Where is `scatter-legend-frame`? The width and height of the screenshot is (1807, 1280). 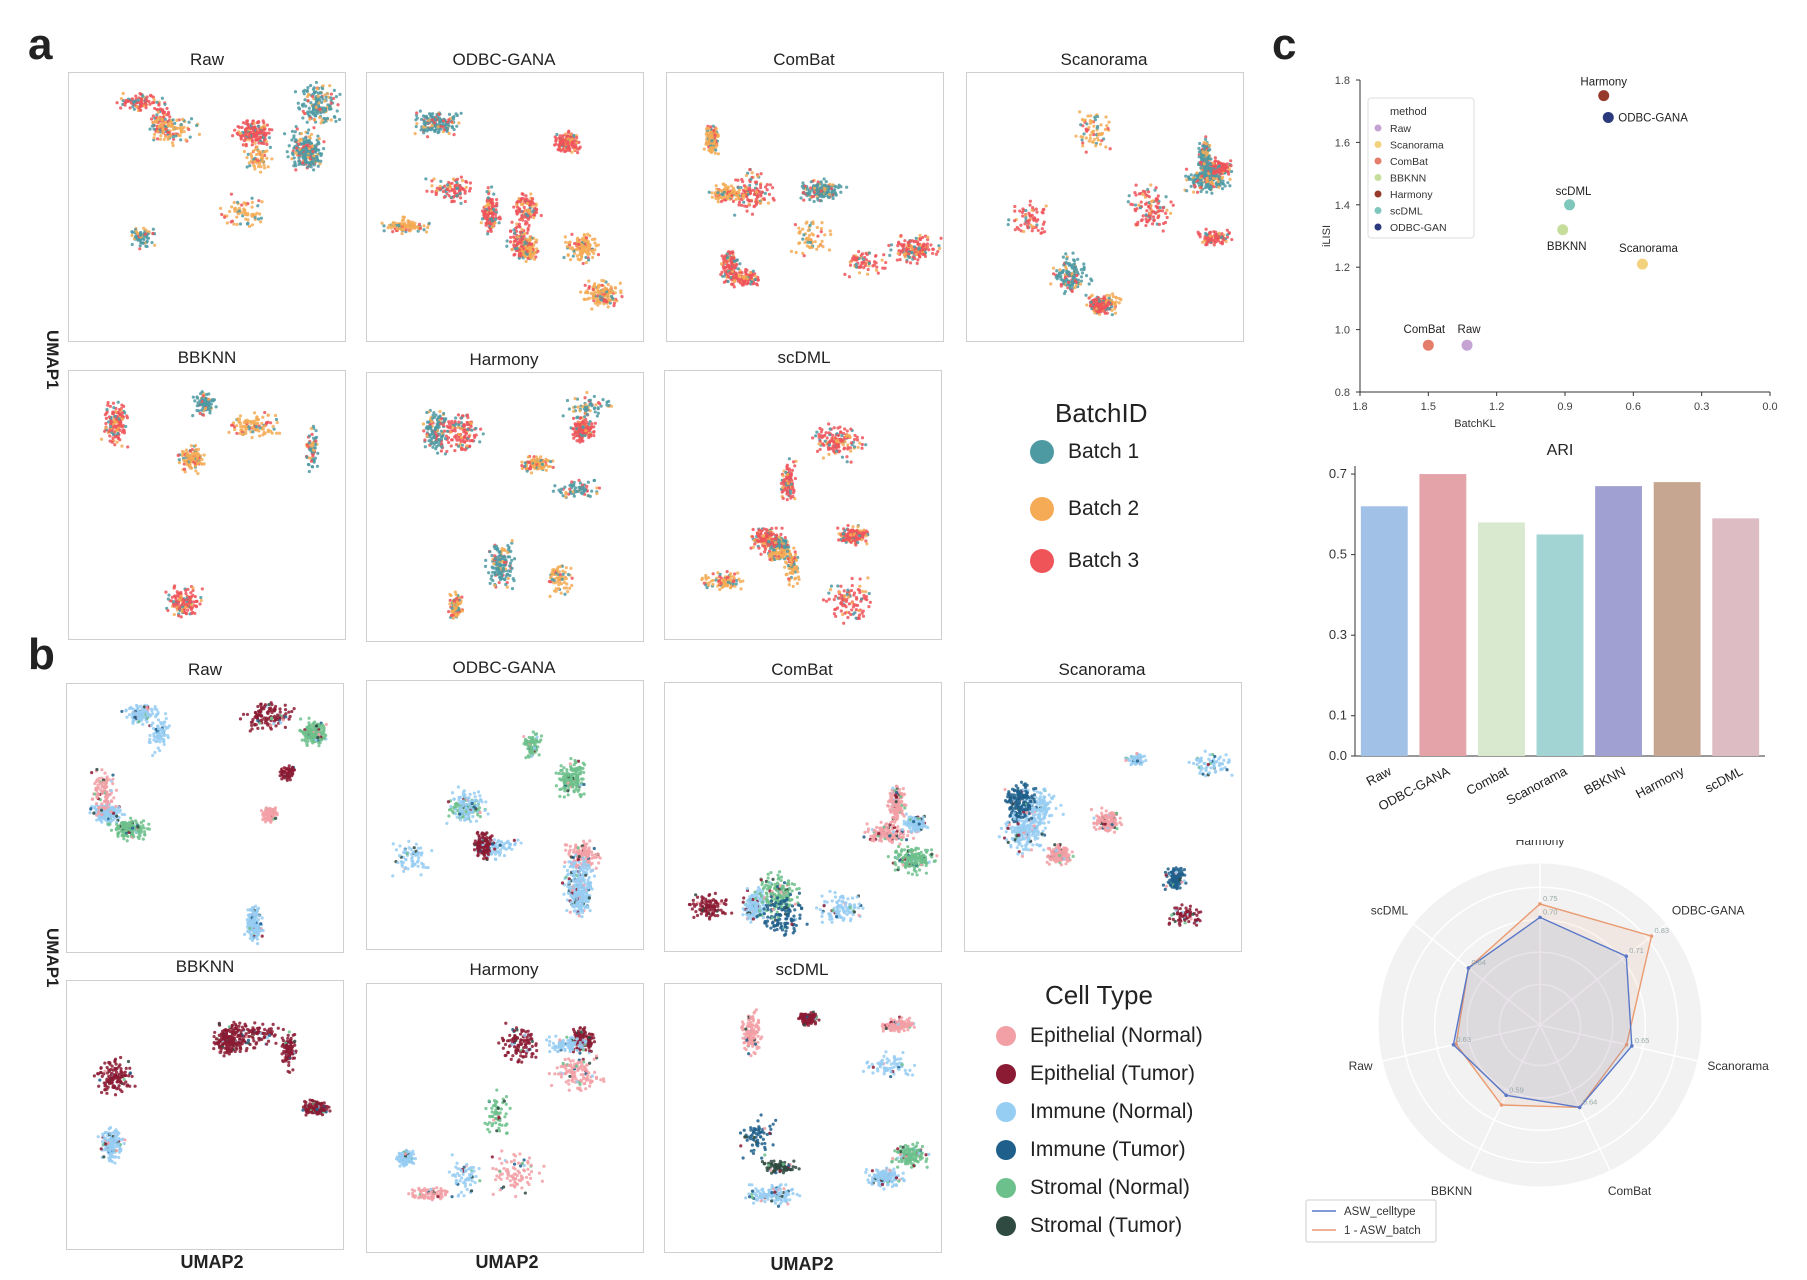 scatter-legend-frame is located at coordinates (1421, 168).